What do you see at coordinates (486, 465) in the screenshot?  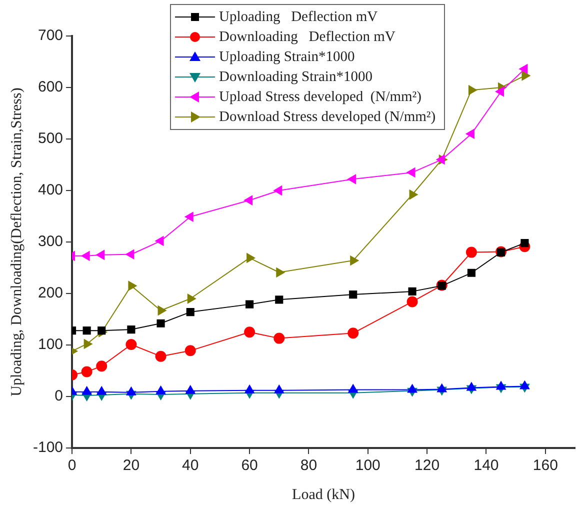 I see `x-tick-label: 140` at bounding box center [486, 465].